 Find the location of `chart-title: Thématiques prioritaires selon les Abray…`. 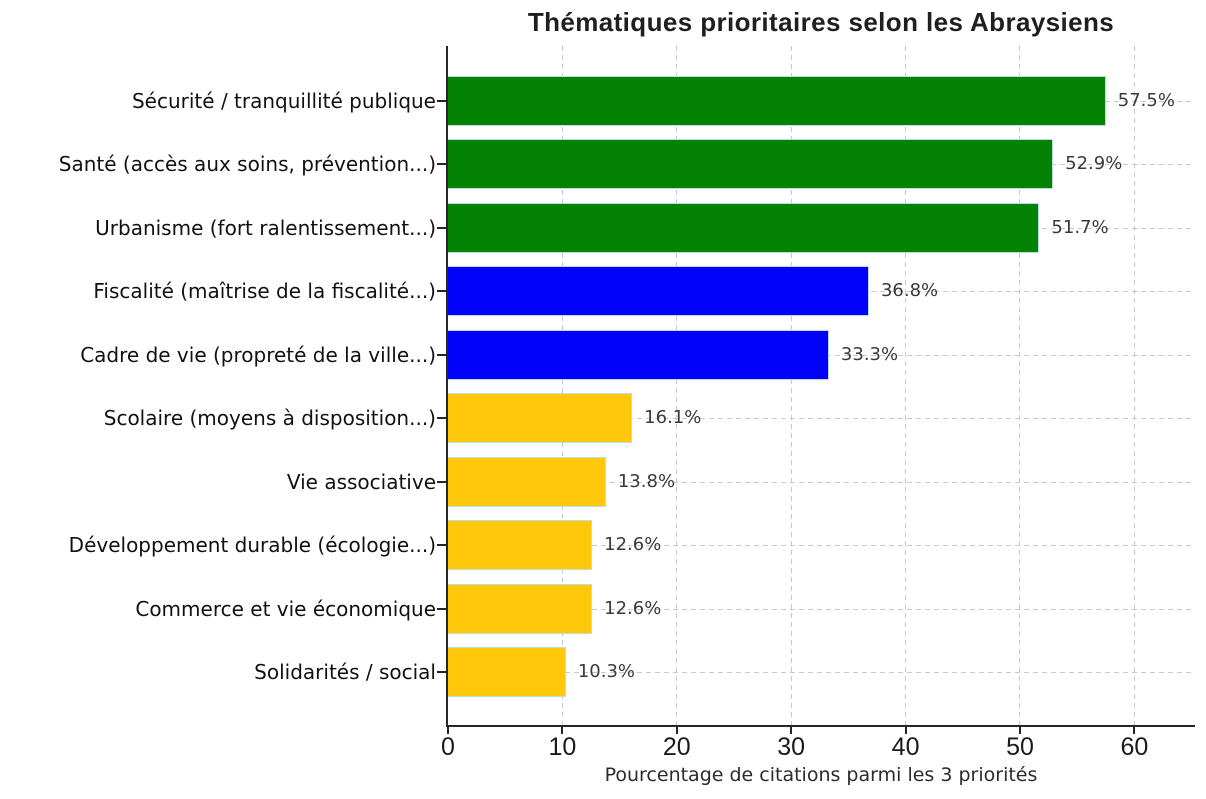

chart-title: Thématiques prioritaires selon les Abray… is located at coordinates (821, 22).